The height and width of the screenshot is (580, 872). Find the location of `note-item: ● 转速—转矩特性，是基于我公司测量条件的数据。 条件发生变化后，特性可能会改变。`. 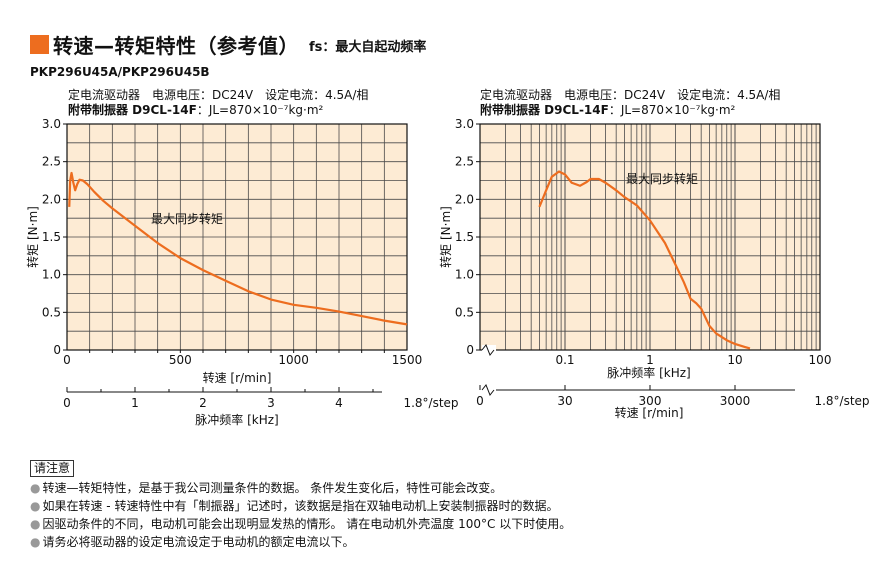

note-item: ● 转速—转矩特性，是基于我公司测量条件的数据。 条件发生变化后，特性可能会改变。 is located at coordinates (300, 488).